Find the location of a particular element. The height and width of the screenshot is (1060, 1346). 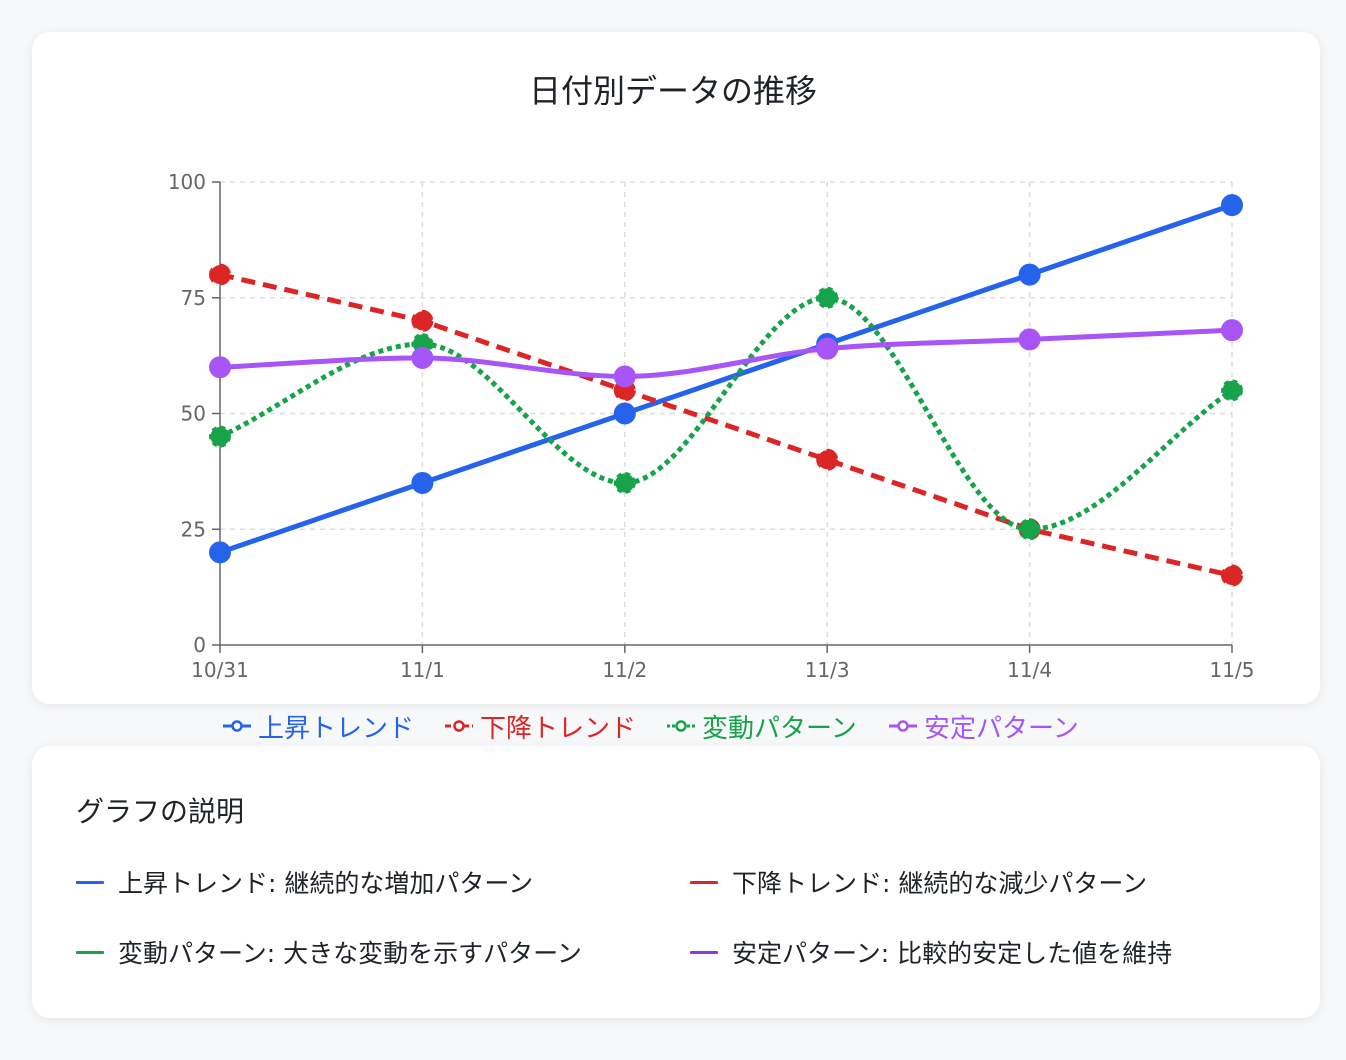

legend-label: 上昇トレンド is located at coordinates (336, 728).